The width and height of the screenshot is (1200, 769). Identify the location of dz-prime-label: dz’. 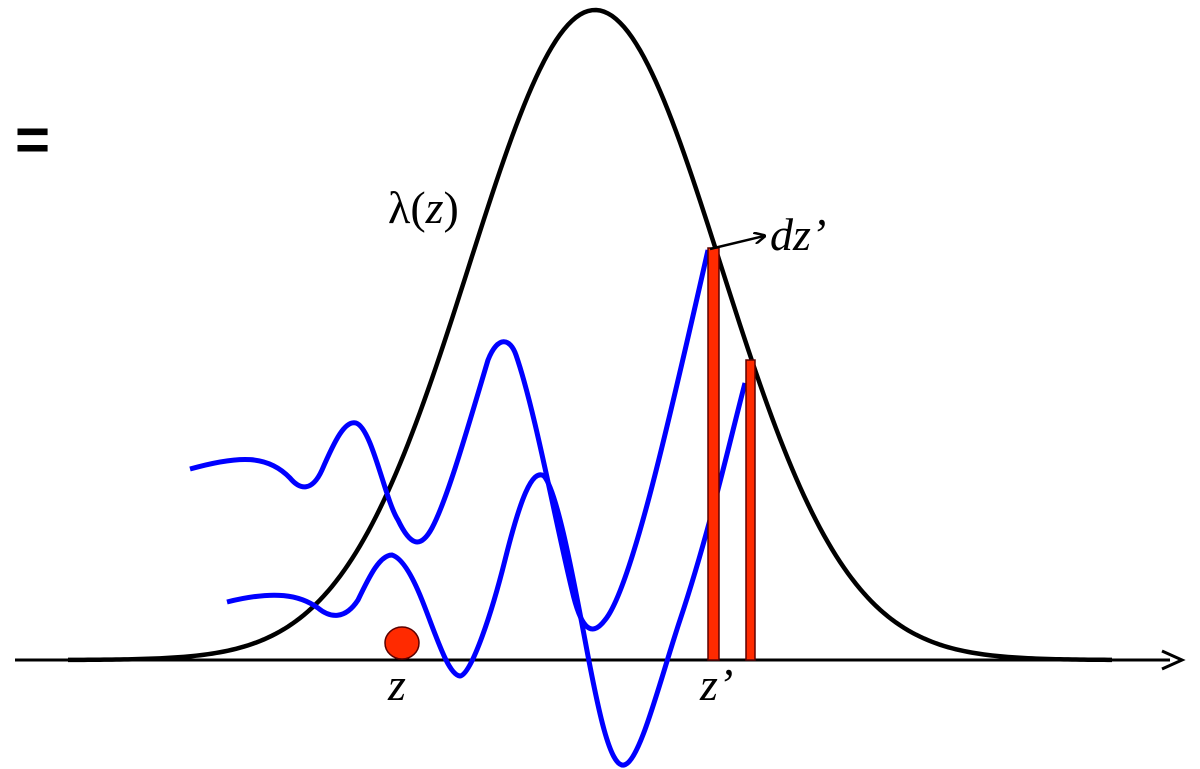
(798, 234).